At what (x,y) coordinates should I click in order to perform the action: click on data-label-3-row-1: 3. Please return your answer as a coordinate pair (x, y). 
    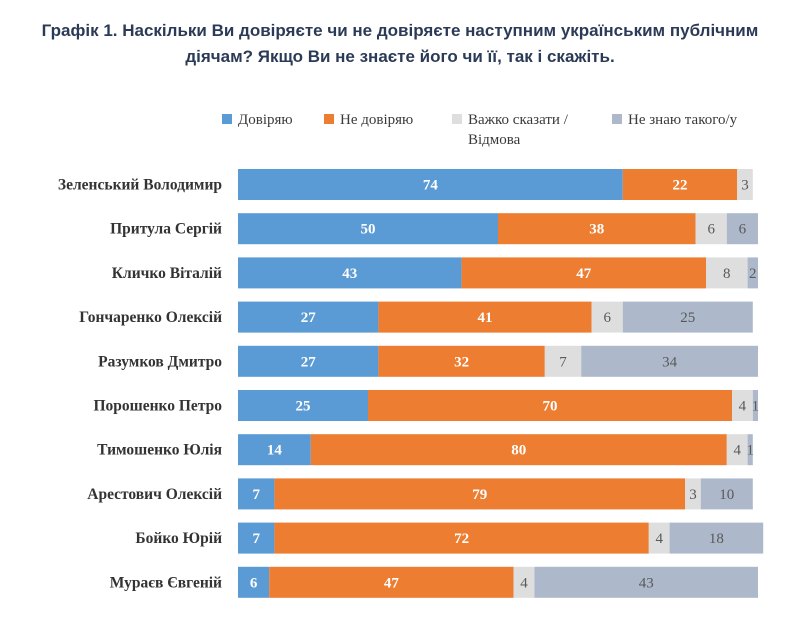
    Looking at the image, I should click on (745, 186).